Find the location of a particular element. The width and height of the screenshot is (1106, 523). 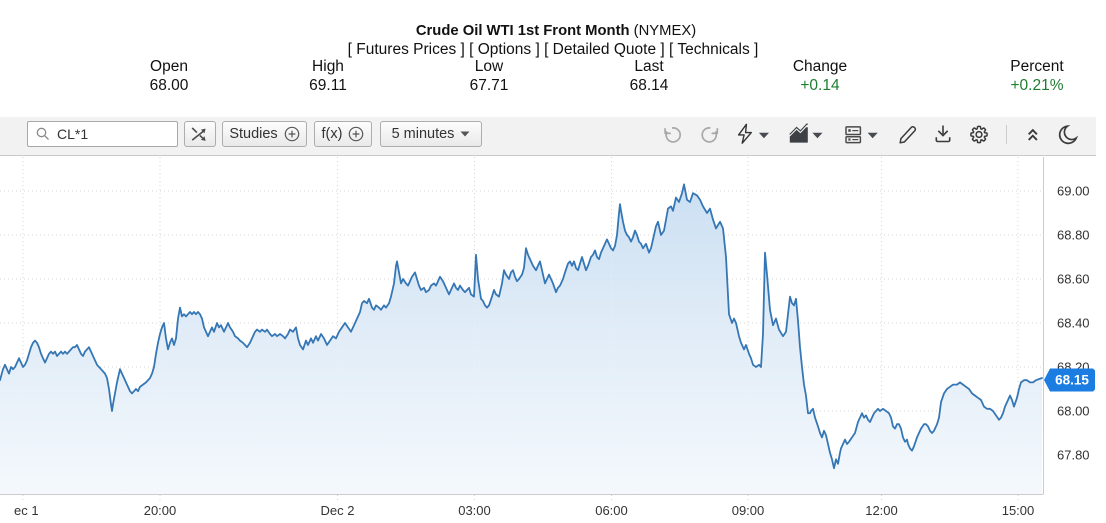

svg-text: 69.00 is located at coordinates (1073, 191).